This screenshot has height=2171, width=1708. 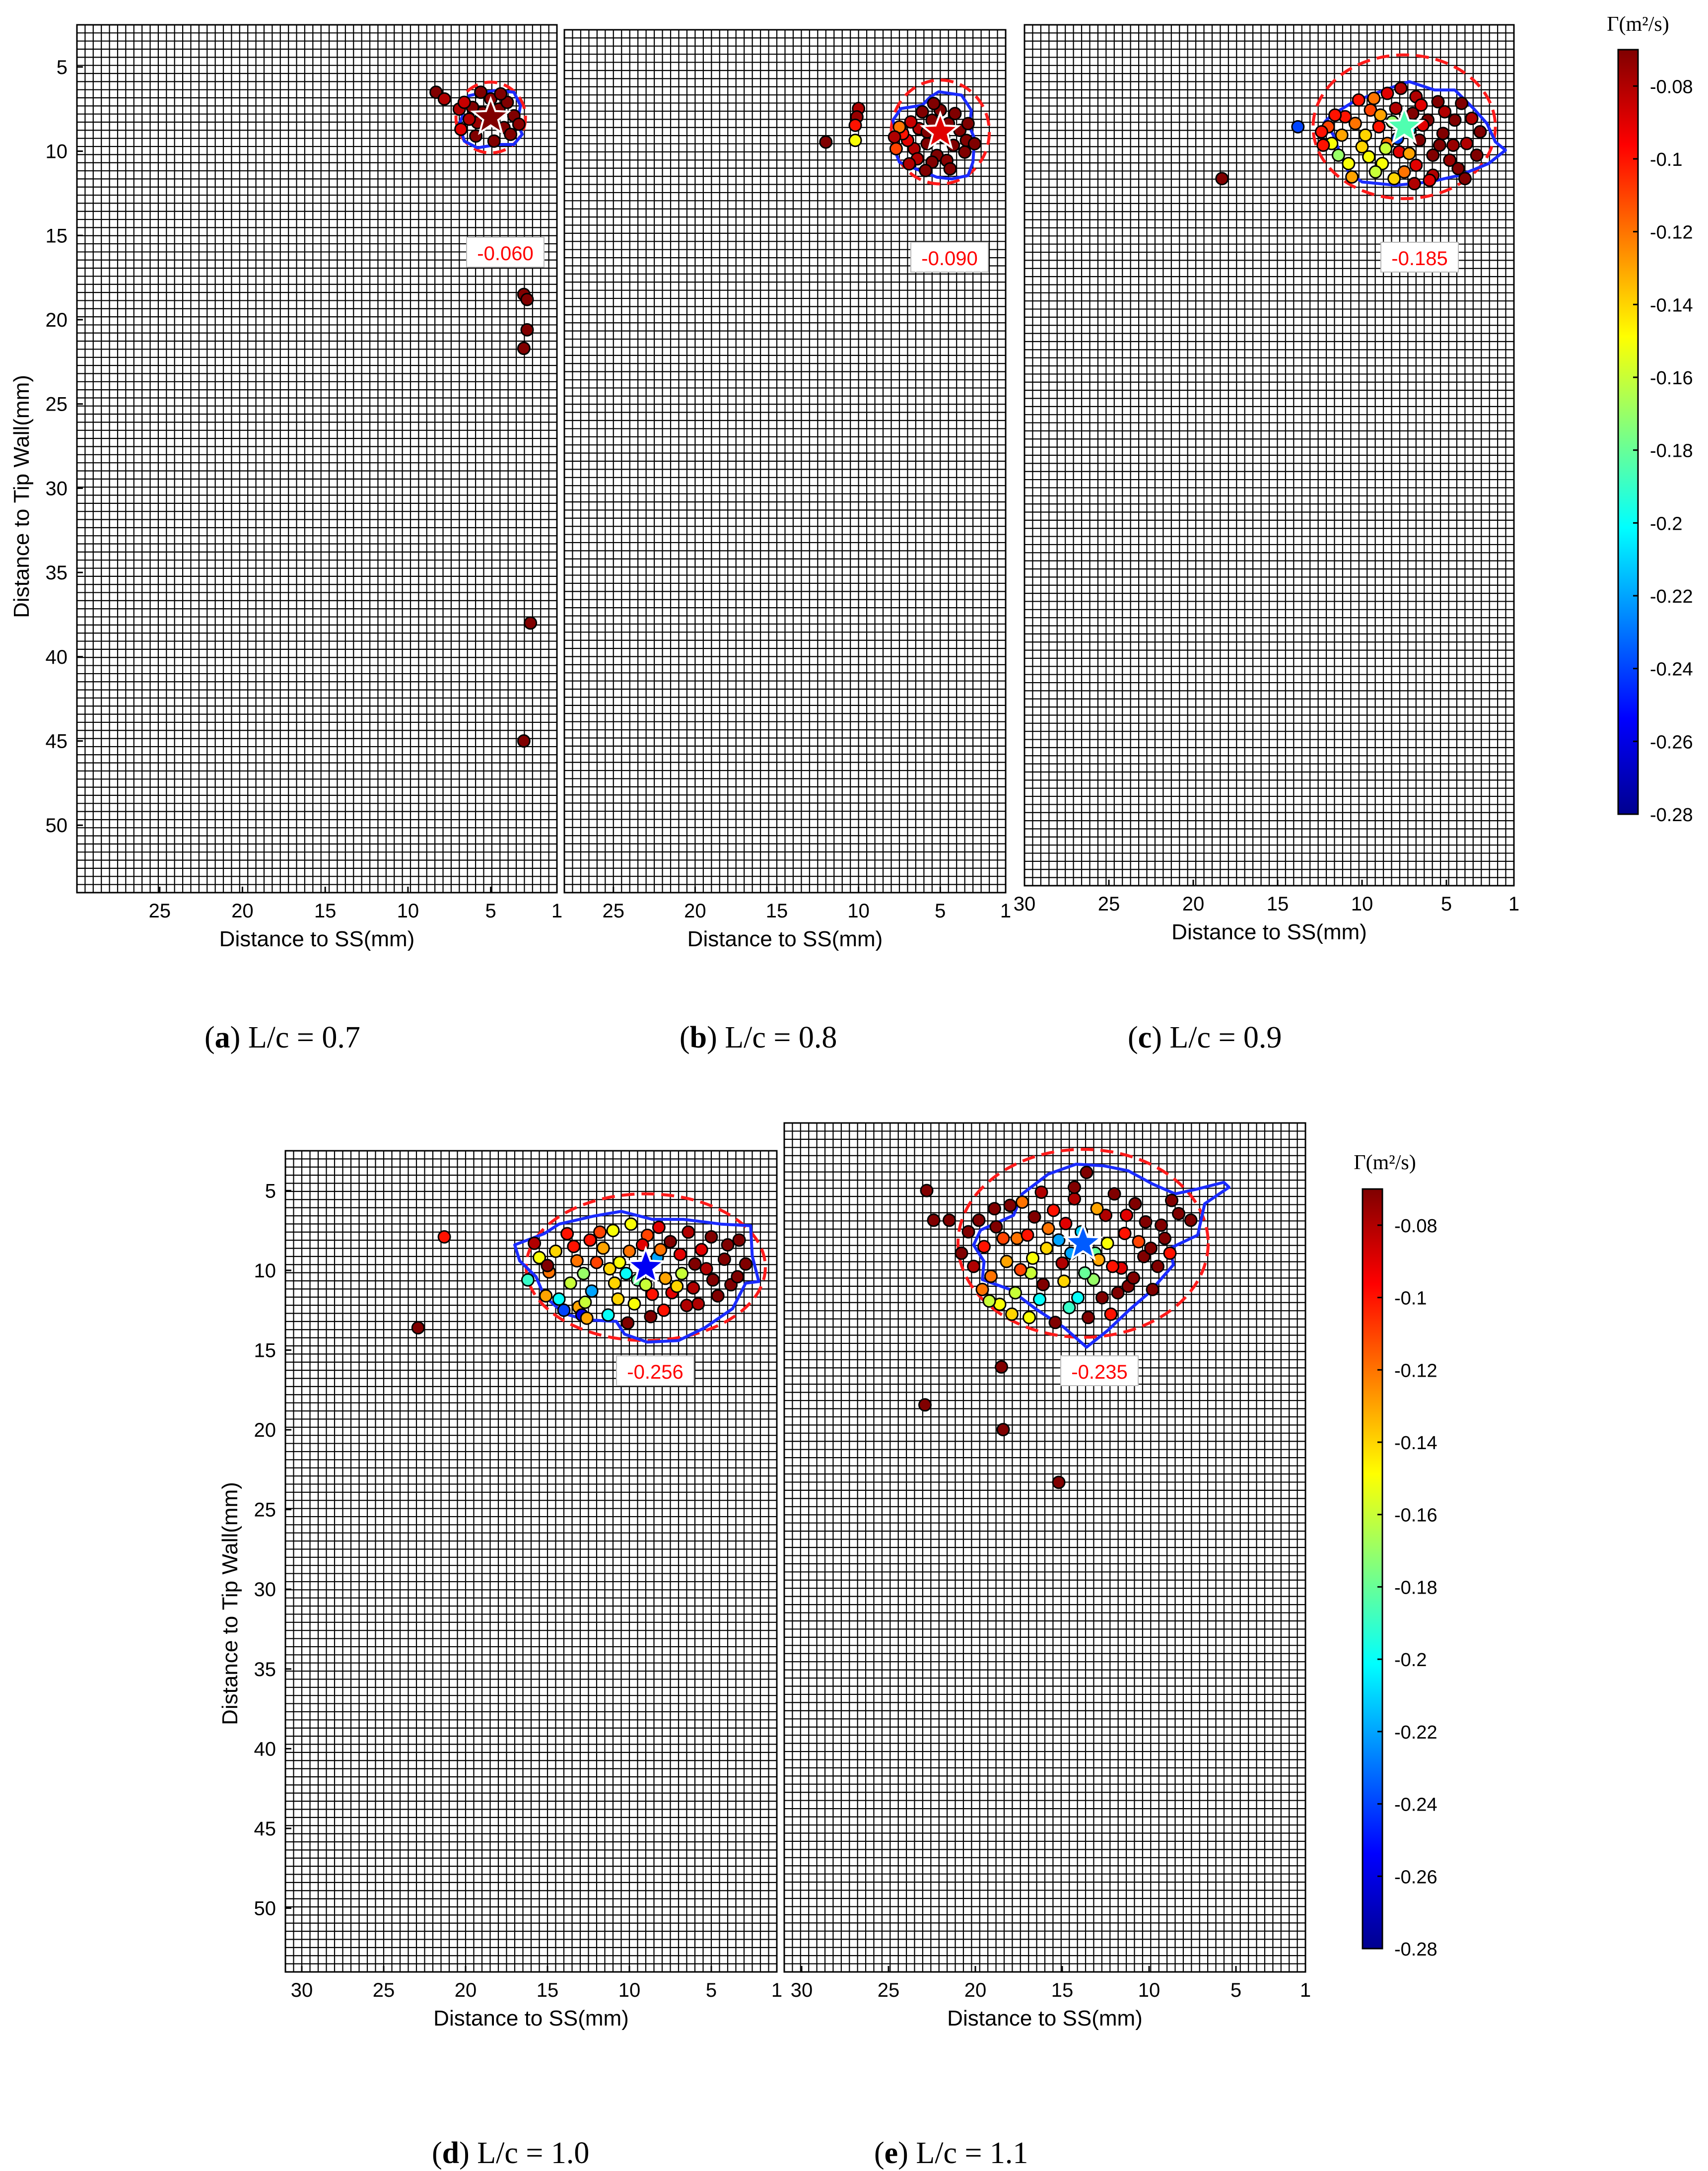 What do you see at coordinates (57, 742) in the screenshot?
I see `y-tick-label: 45` at bounding box center [57, 742].